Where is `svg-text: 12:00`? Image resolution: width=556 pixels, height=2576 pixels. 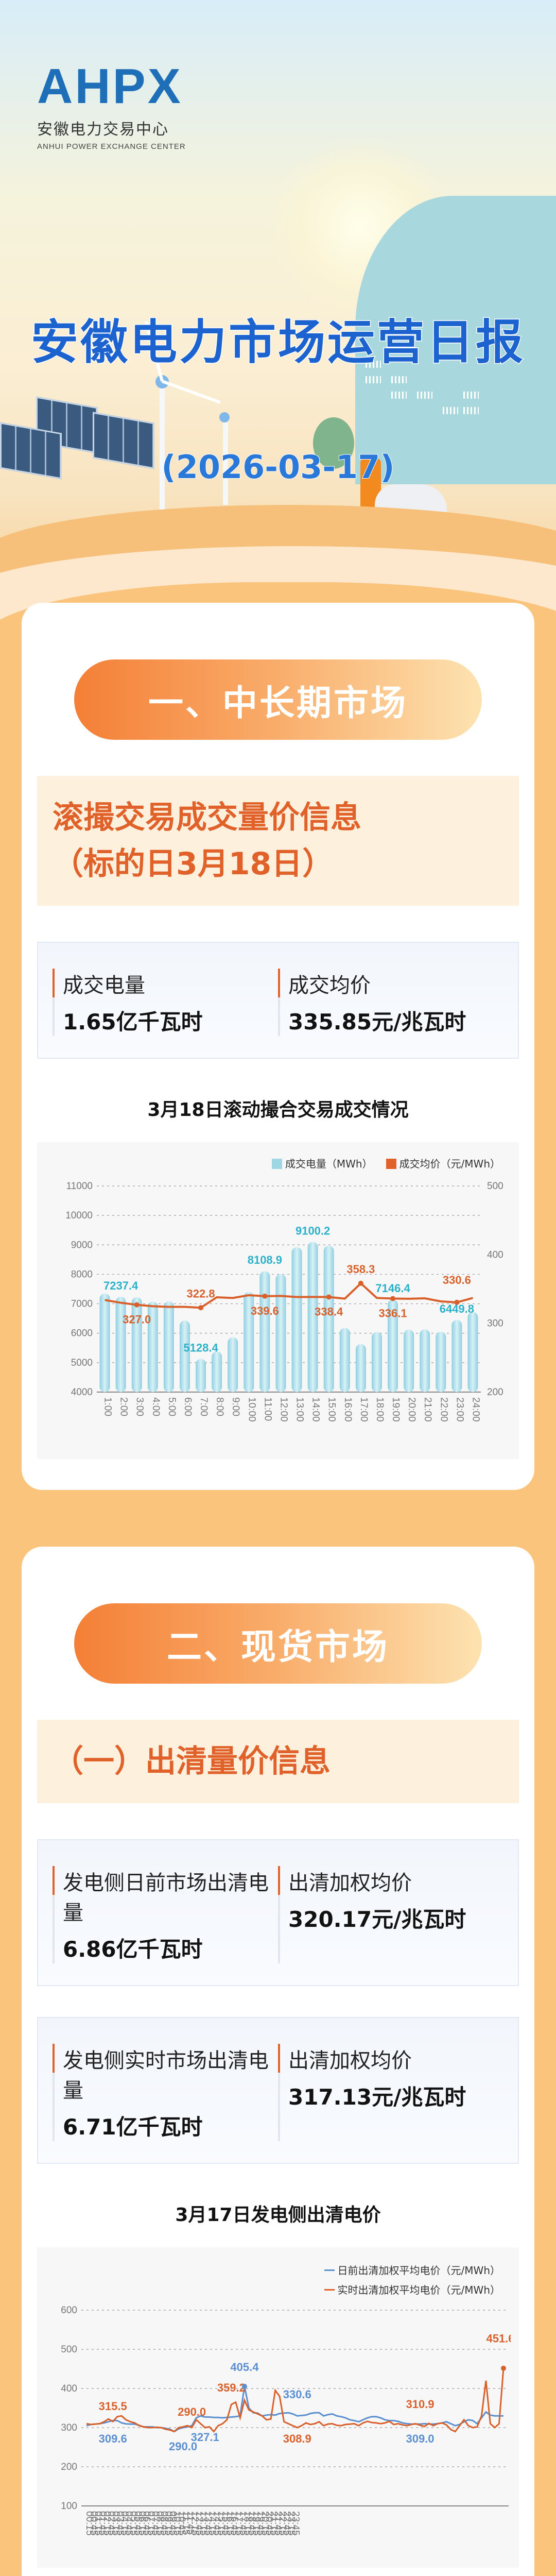 svg-text: 12:00 is located at coordinates (283, 1409).